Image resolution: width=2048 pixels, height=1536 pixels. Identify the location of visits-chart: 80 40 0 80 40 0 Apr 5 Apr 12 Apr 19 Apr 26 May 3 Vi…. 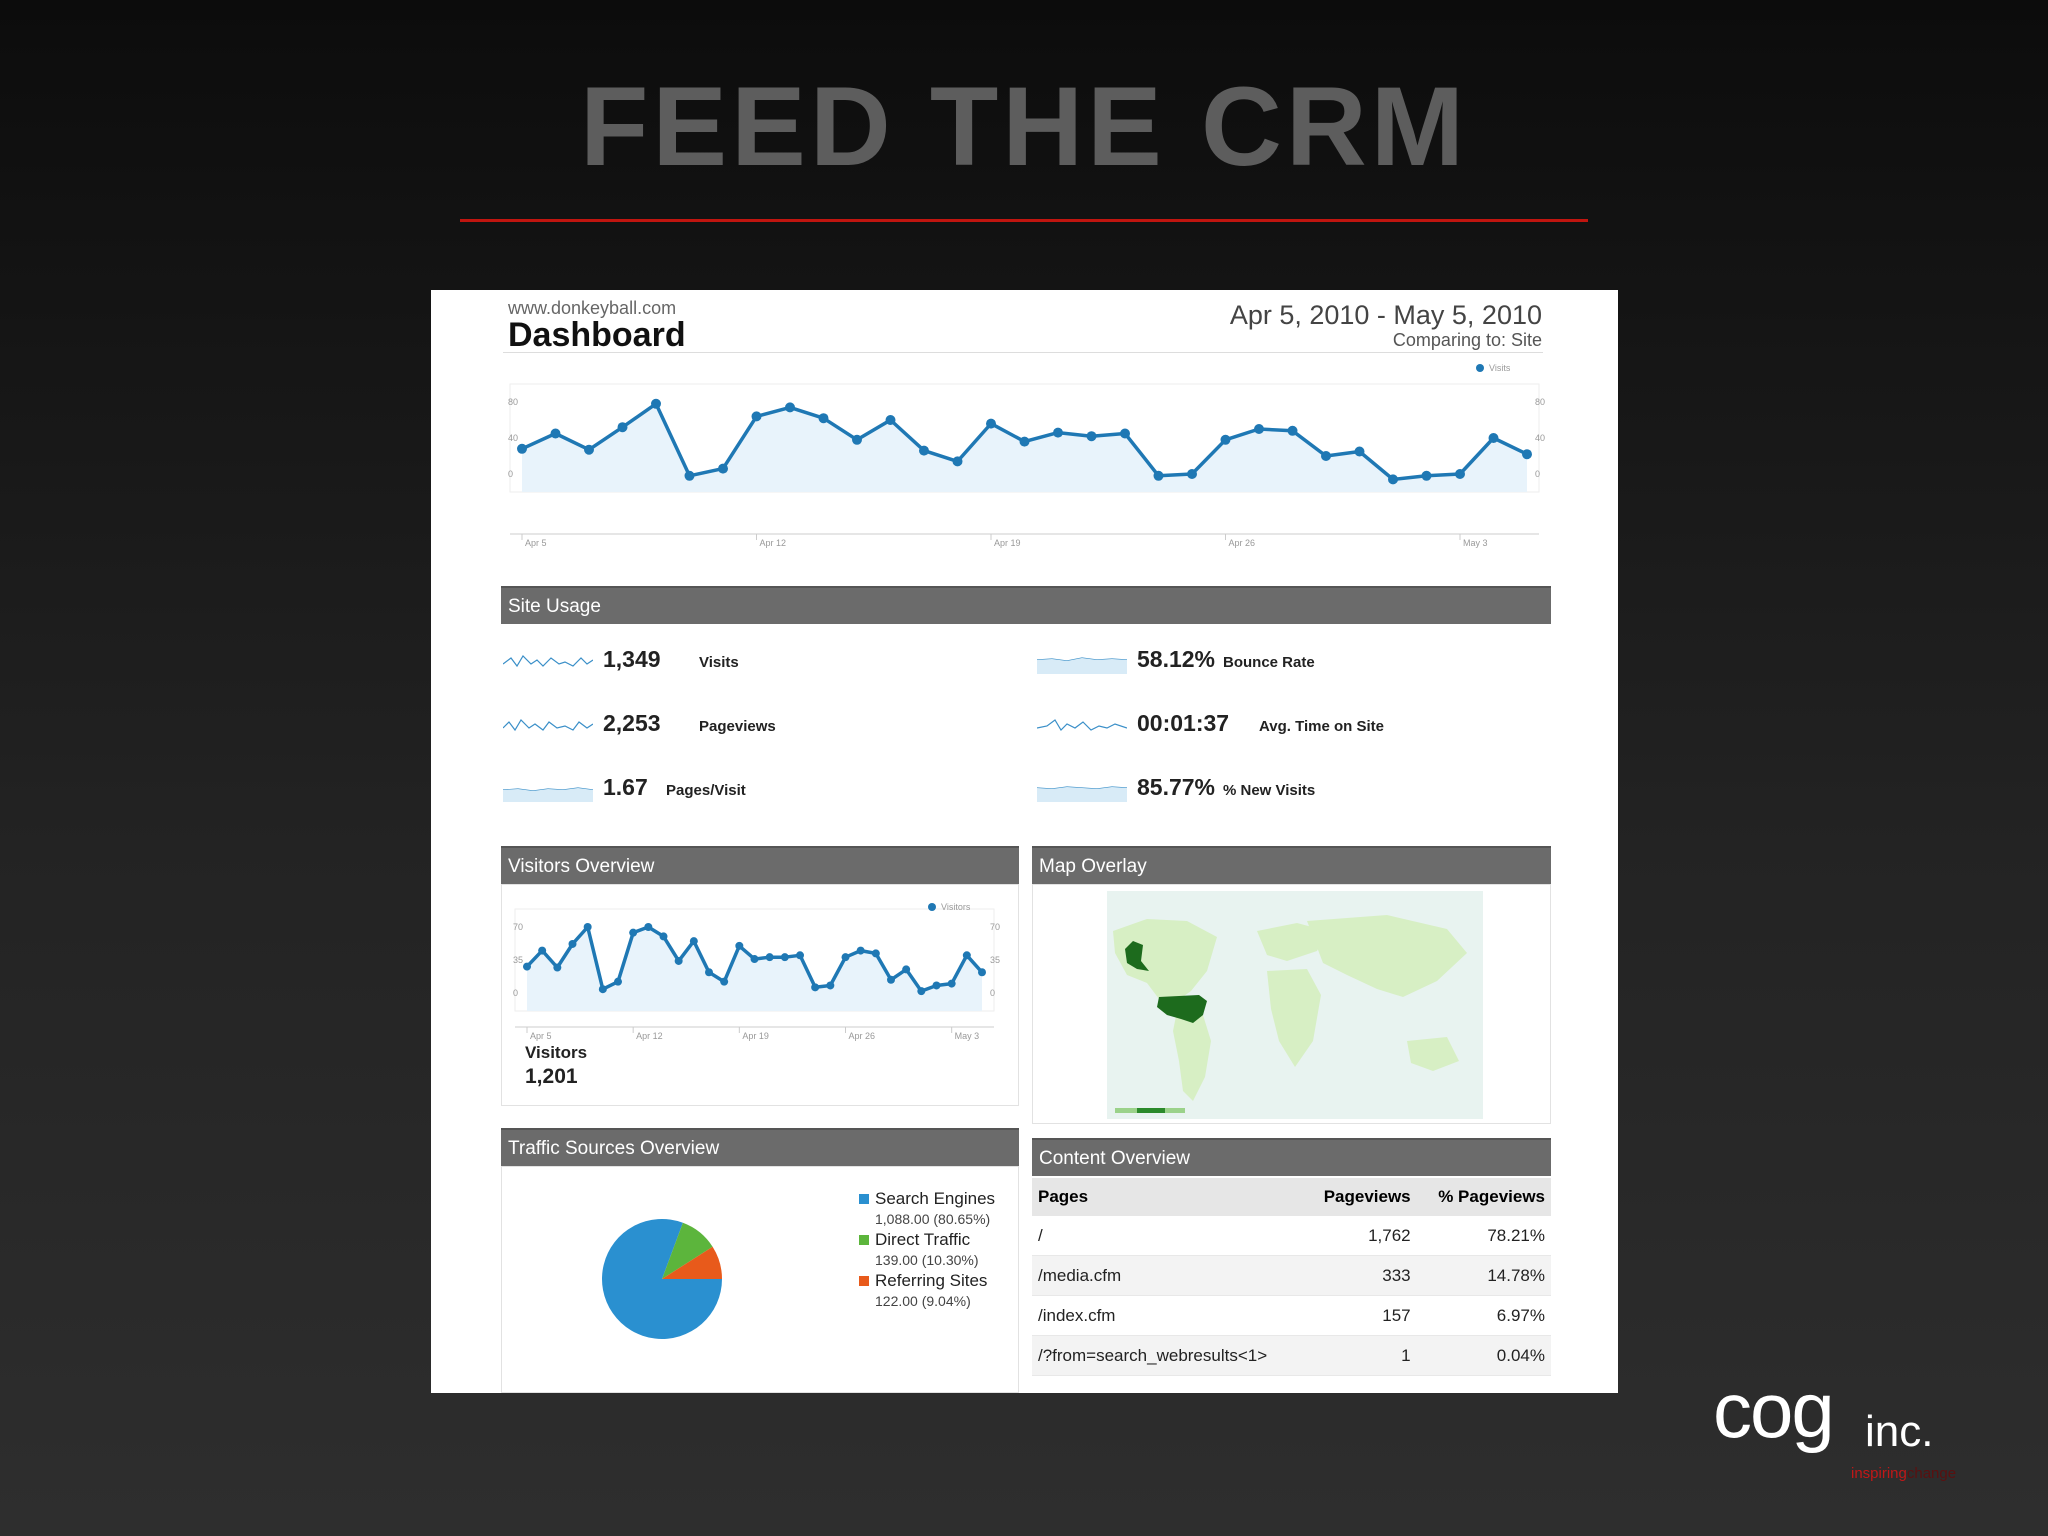
(1026, 455).